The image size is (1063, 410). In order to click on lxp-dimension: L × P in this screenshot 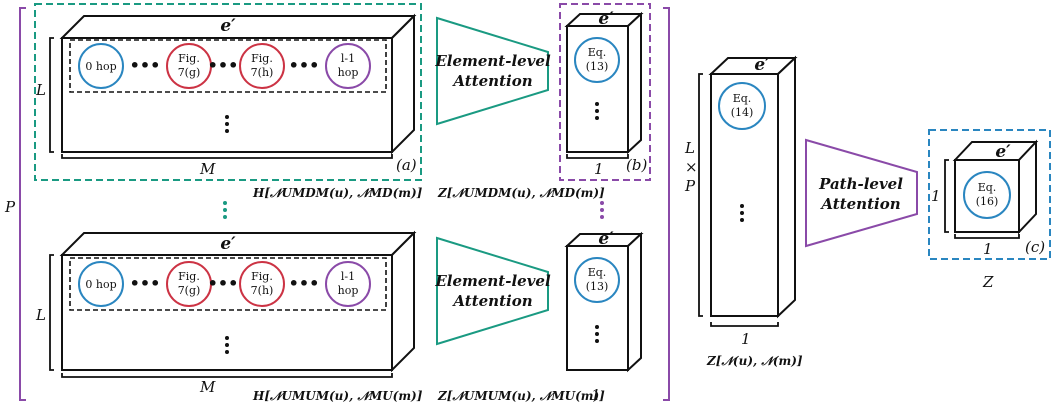, I will do `click(693, 195)`.